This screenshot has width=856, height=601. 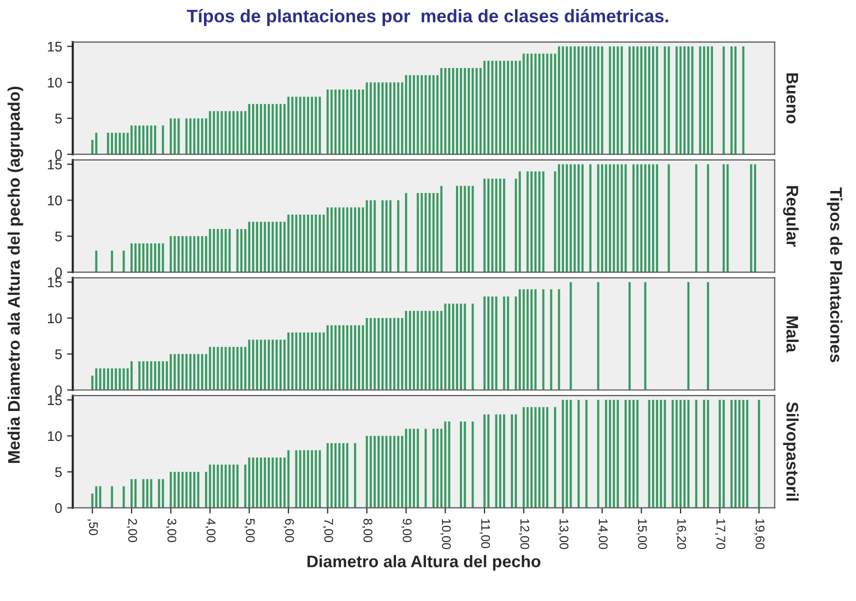 What do you see at coordinates (792, 98) in the screenshot?
I see `text: Bueno` at bounding box center [792, 98].